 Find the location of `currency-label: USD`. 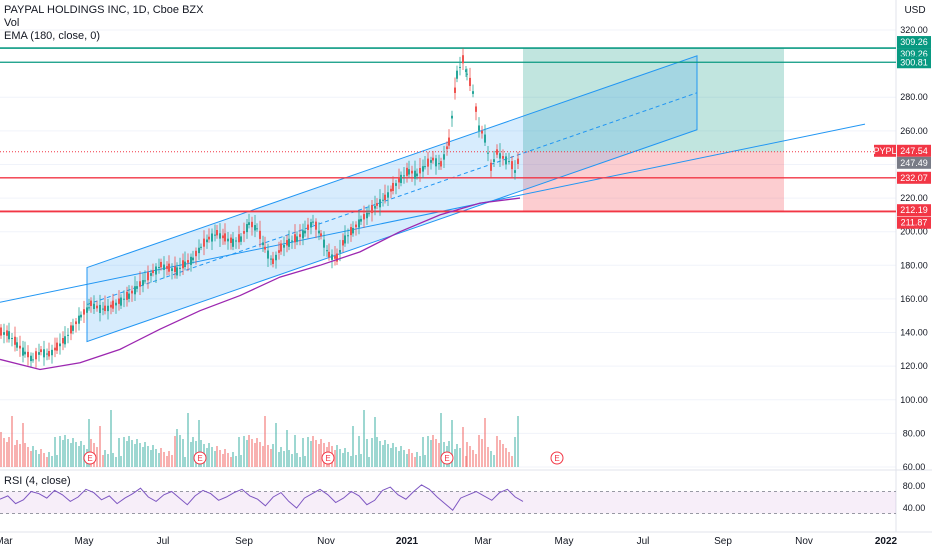

currency-label: USD is located at coordinates (915, 10).